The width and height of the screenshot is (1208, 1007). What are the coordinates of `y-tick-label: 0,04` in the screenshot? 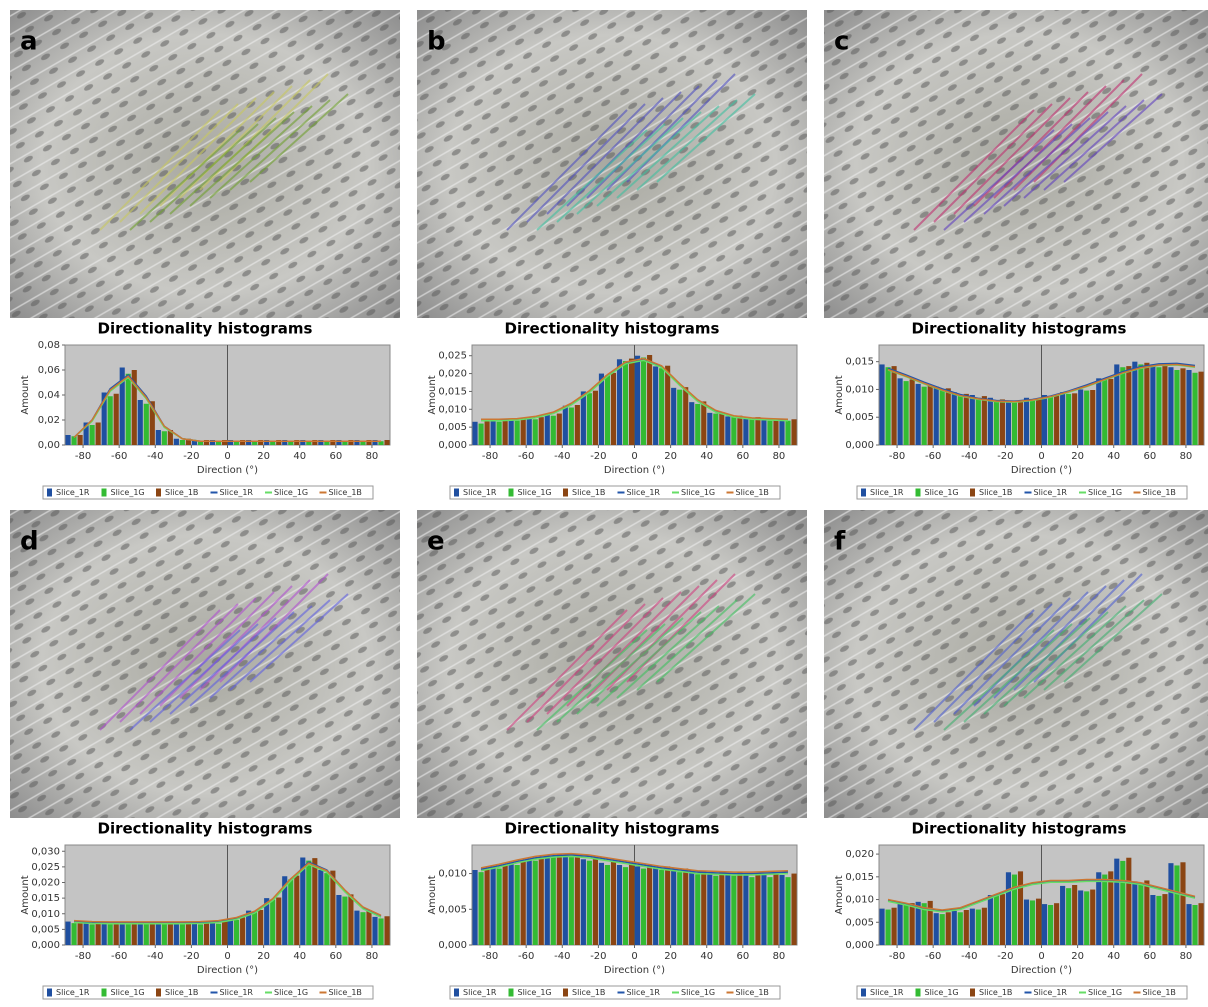 It's located at (49, 395).